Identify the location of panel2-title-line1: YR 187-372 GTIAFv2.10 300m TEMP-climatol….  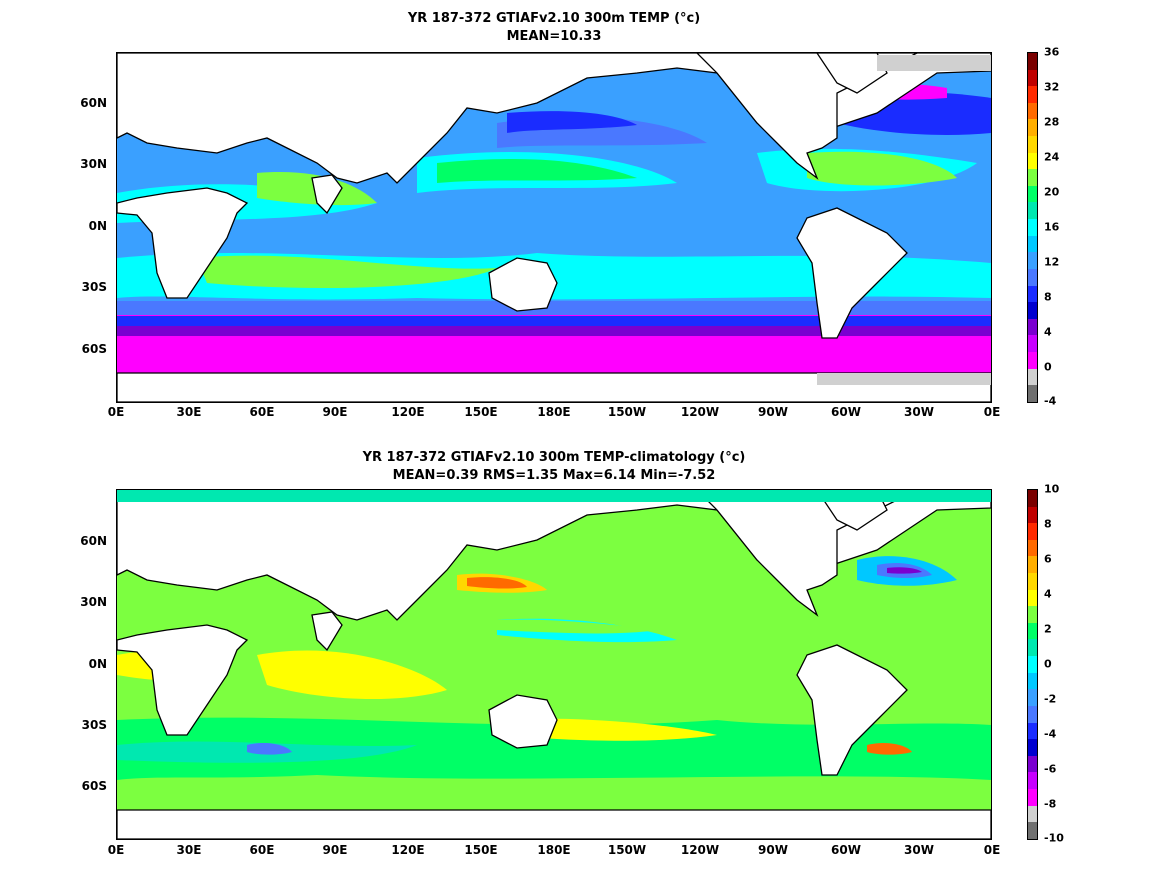
(554, 457).